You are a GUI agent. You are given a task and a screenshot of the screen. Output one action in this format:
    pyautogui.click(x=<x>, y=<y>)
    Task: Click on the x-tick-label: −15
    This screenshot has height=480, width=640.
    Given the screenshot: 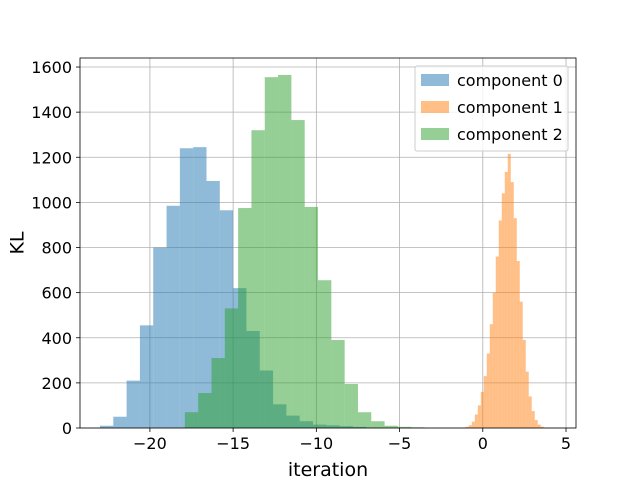 What is the action you would take?
    pyautogui.click(x=233, y=443)
    